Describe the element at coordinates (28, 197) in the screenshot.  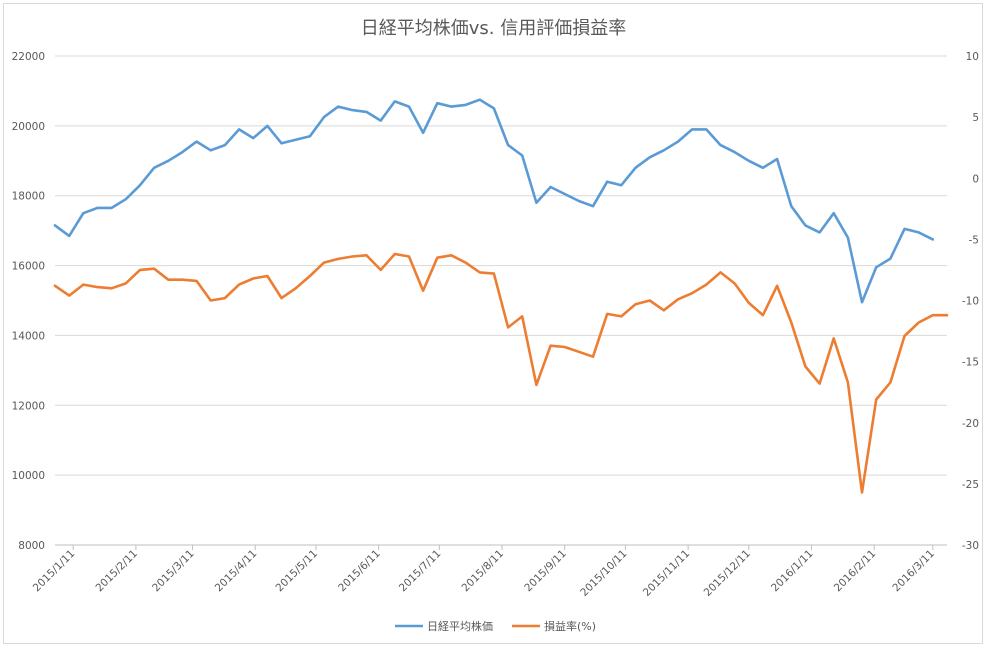
I see `left-y-tick-label: 18000` at that location.